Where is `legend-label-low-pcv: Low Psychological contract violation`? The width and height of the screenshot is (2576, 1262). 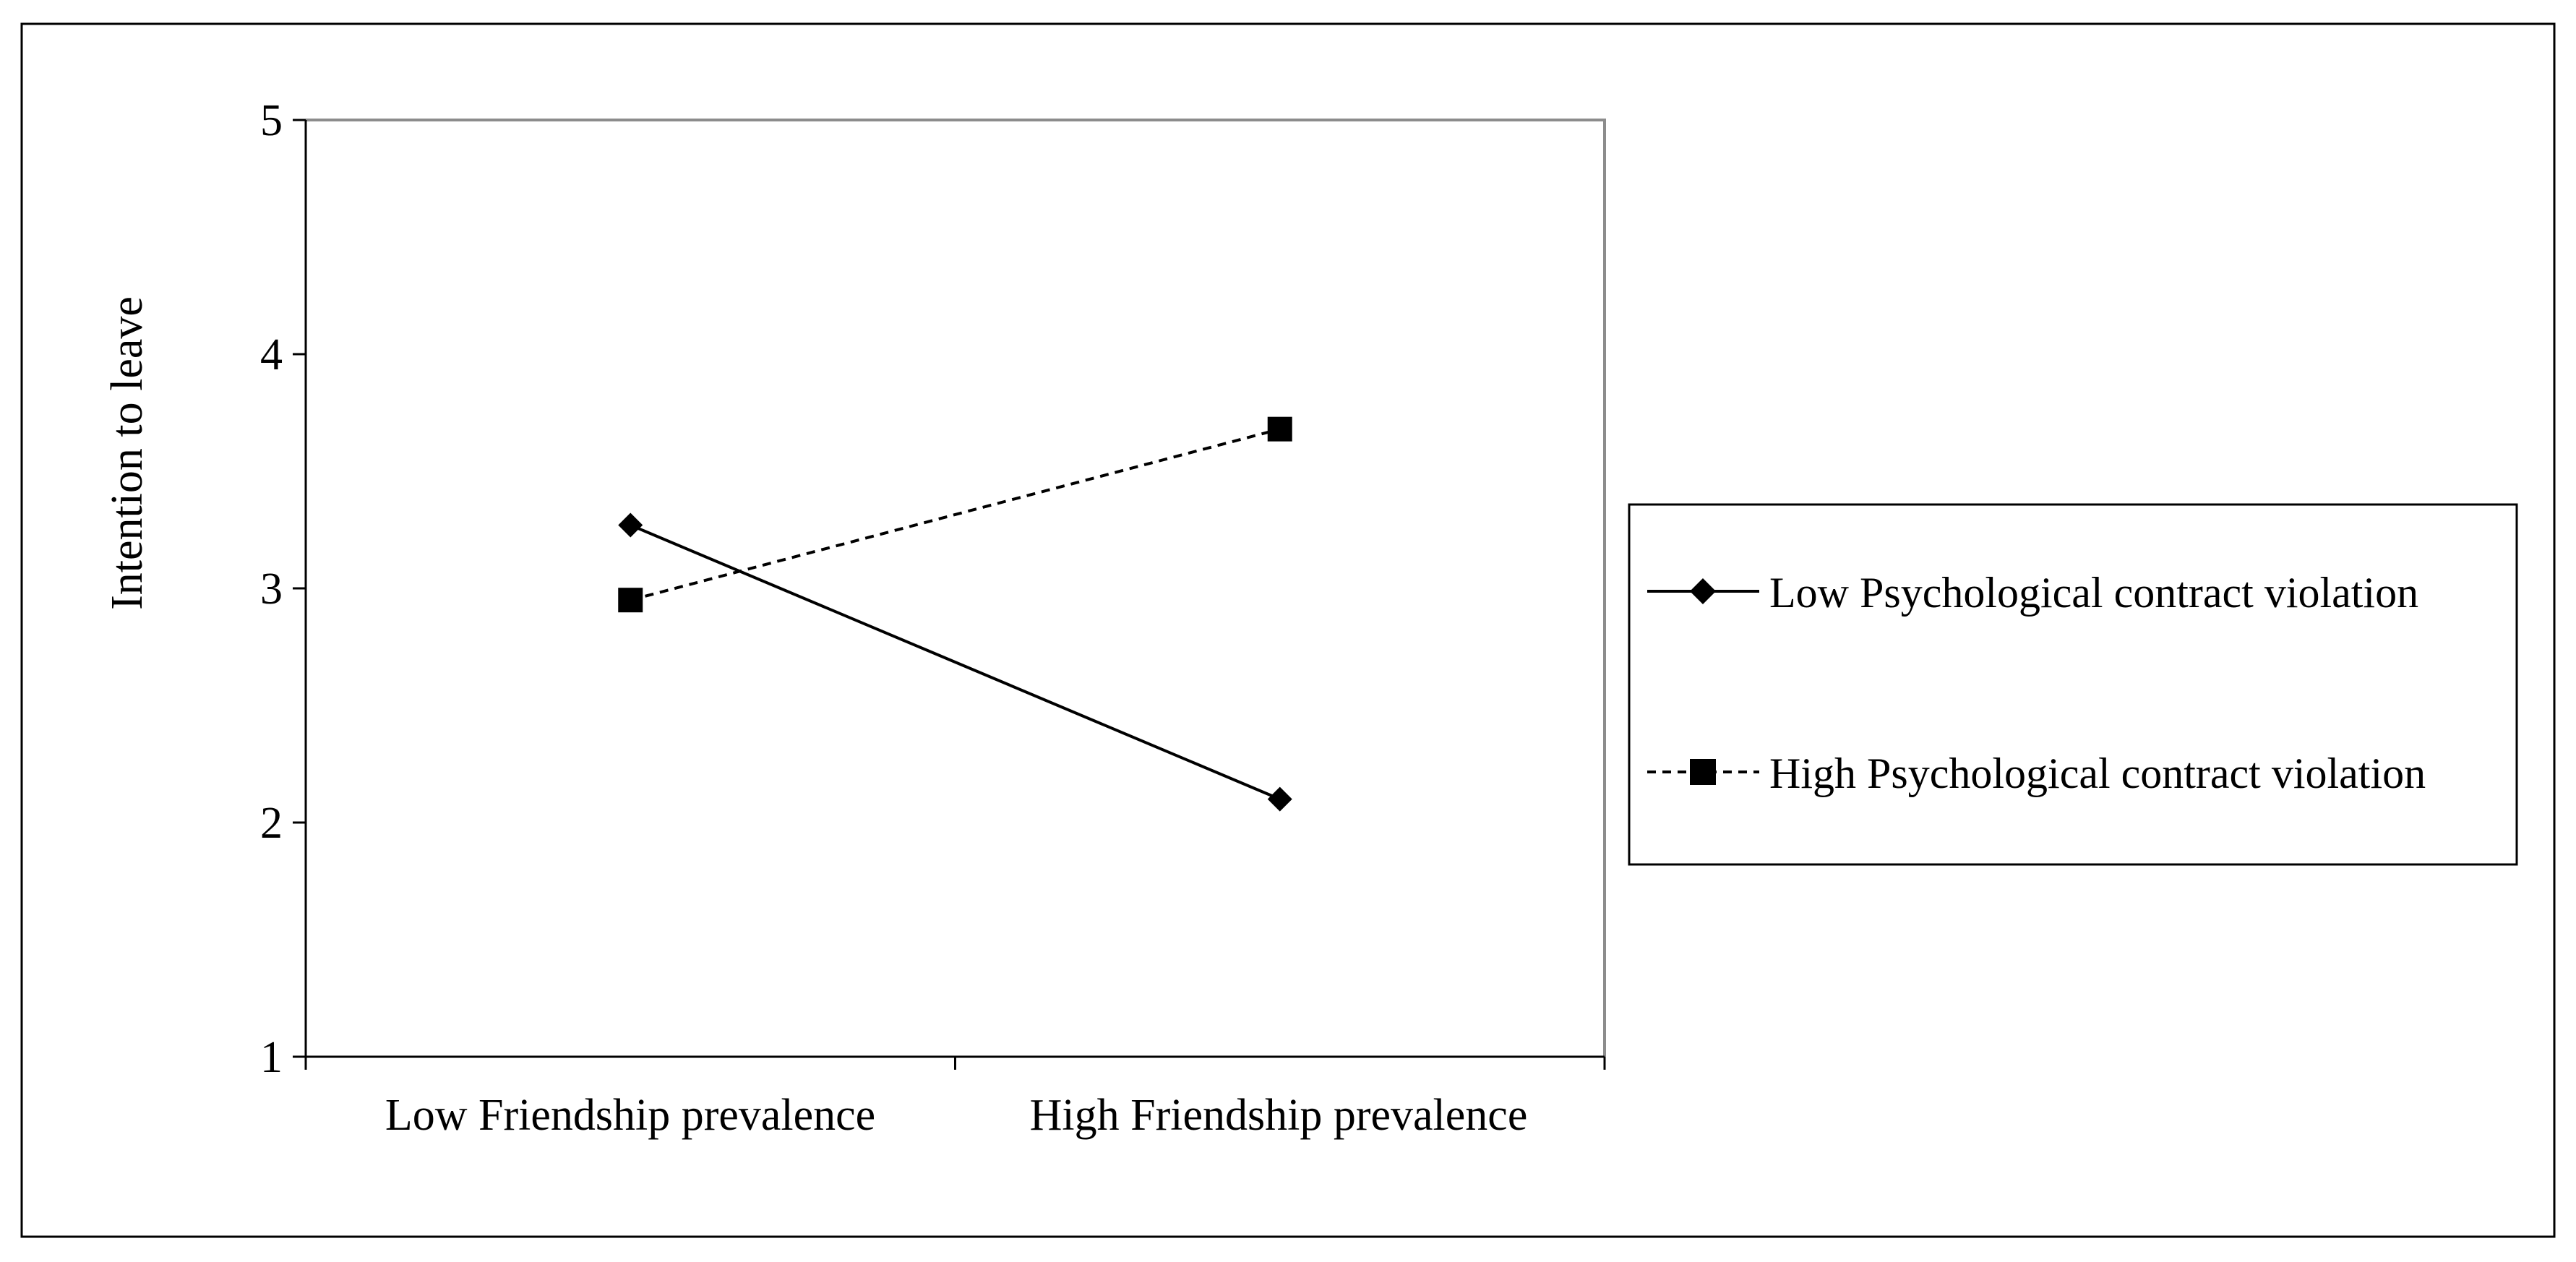
legend-label-low-pcv: Low Psychological contract violation is located at coordinates (2093, 593).